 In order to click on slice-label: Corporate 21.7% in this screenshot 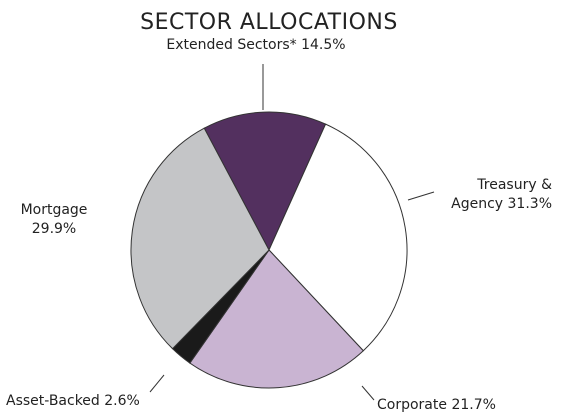, I will do `click(469, 405)`.